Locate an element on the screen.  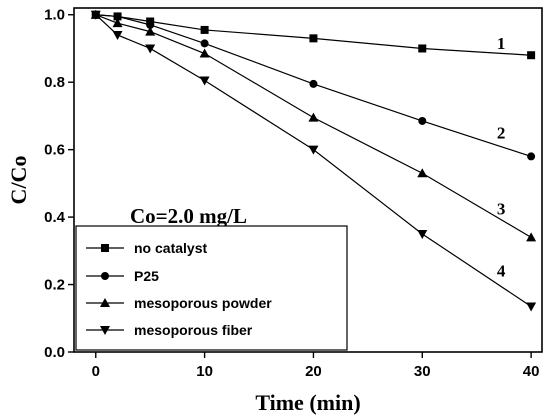
curve-number-label: 2 is located at coordinates (501, 132).